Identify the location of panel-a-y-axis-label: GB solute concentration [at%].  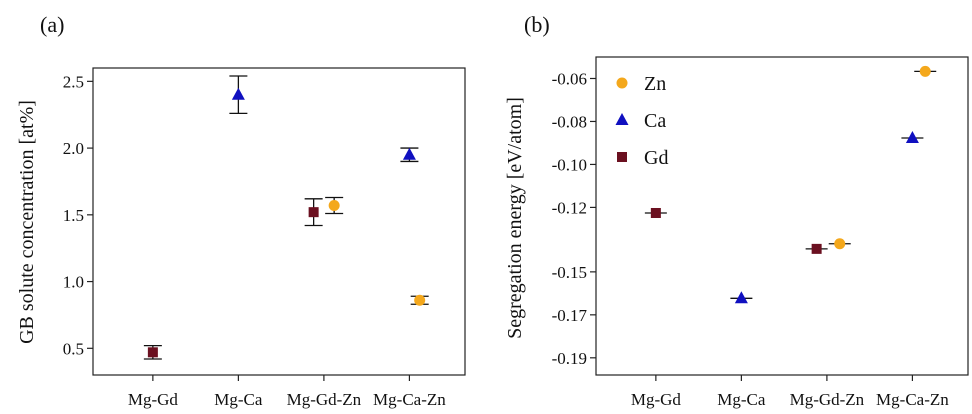
(27, 222).